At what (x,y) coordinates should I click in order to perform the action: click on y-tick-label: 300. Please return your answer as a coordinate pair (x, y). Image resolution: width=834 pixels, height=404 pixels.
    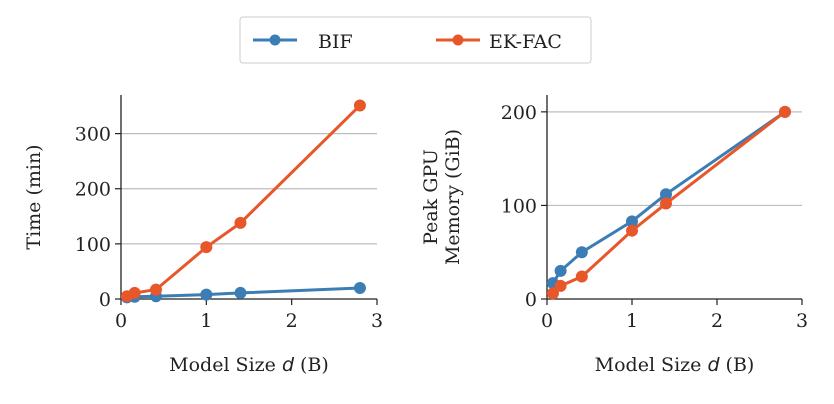
    Looking at the image, I should click on (93, 135).